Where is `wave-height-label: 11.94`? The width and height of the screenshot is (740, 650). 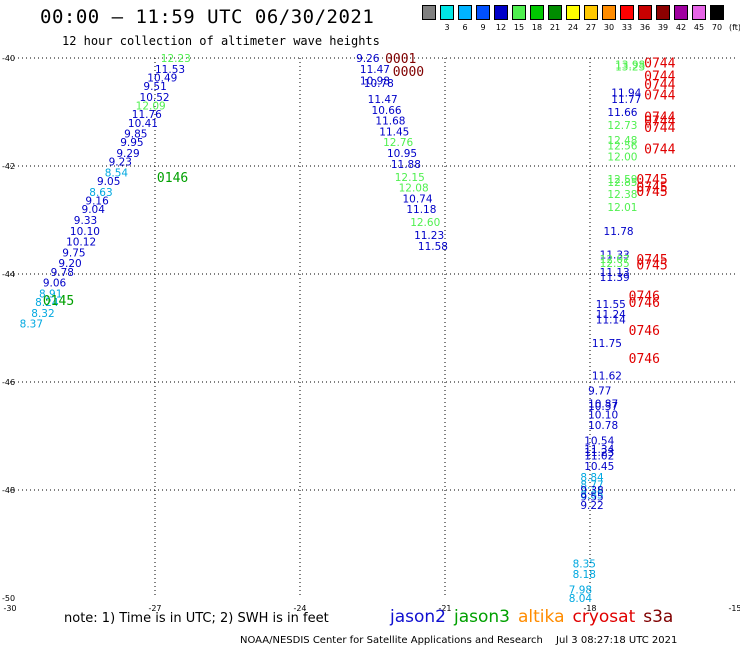 wave-height-label: 11.94 is located at coordinates (626, 94).